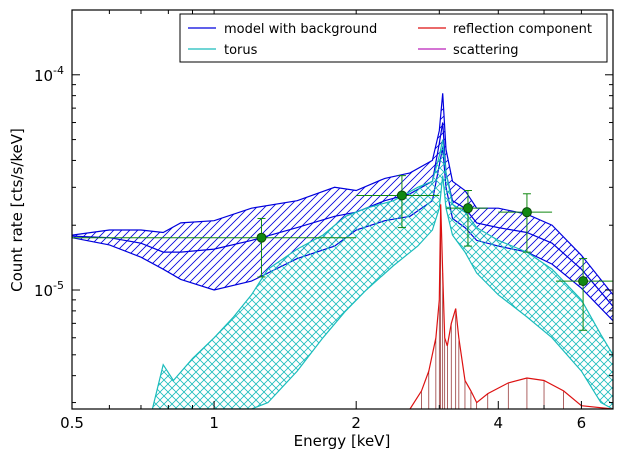 The image size is (624, 464). Describe the element at coordinates (511, 306) in the screenshot. I see `series-line-reflection-component` at that location.